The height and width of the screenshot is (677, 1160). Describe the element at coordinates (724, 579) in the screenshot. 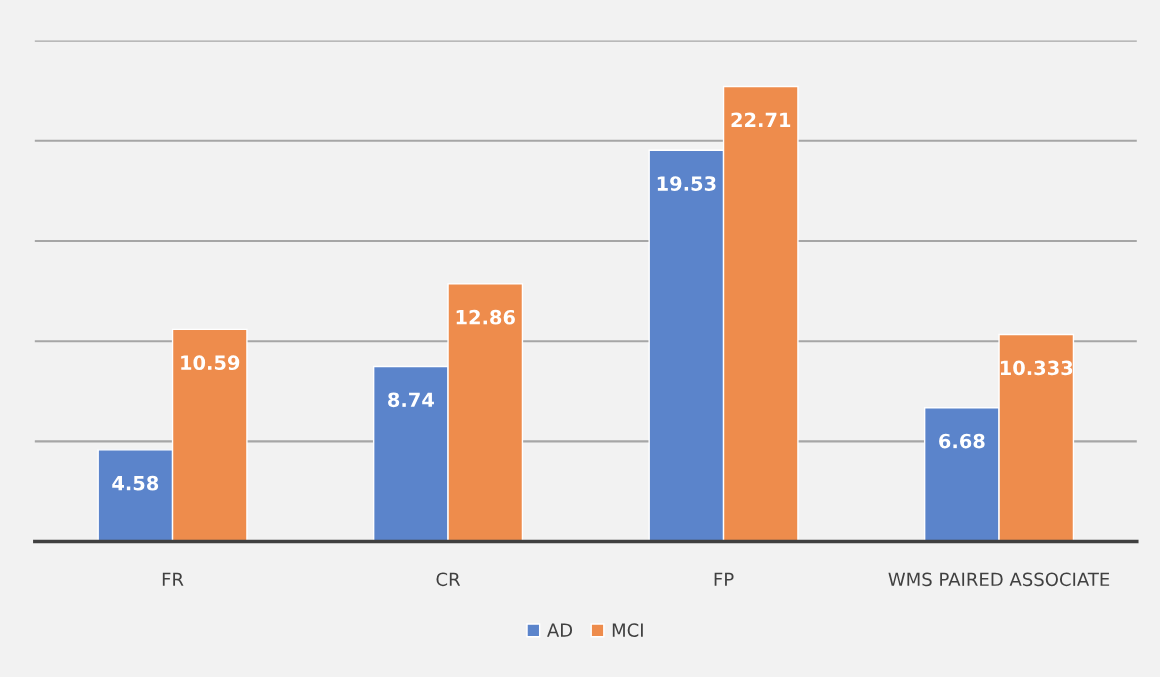

I see `x-tick-label: FP` at that location.